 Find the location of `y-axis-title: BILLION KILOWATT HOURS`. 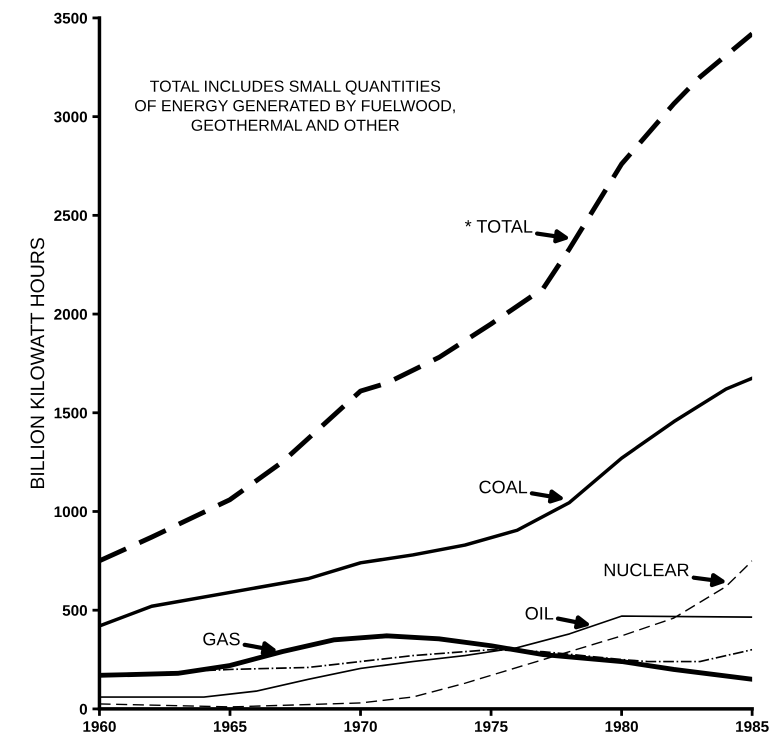

y-axis-title: BILLION KILOWATT HOURS is located at coordinates (37, 363).